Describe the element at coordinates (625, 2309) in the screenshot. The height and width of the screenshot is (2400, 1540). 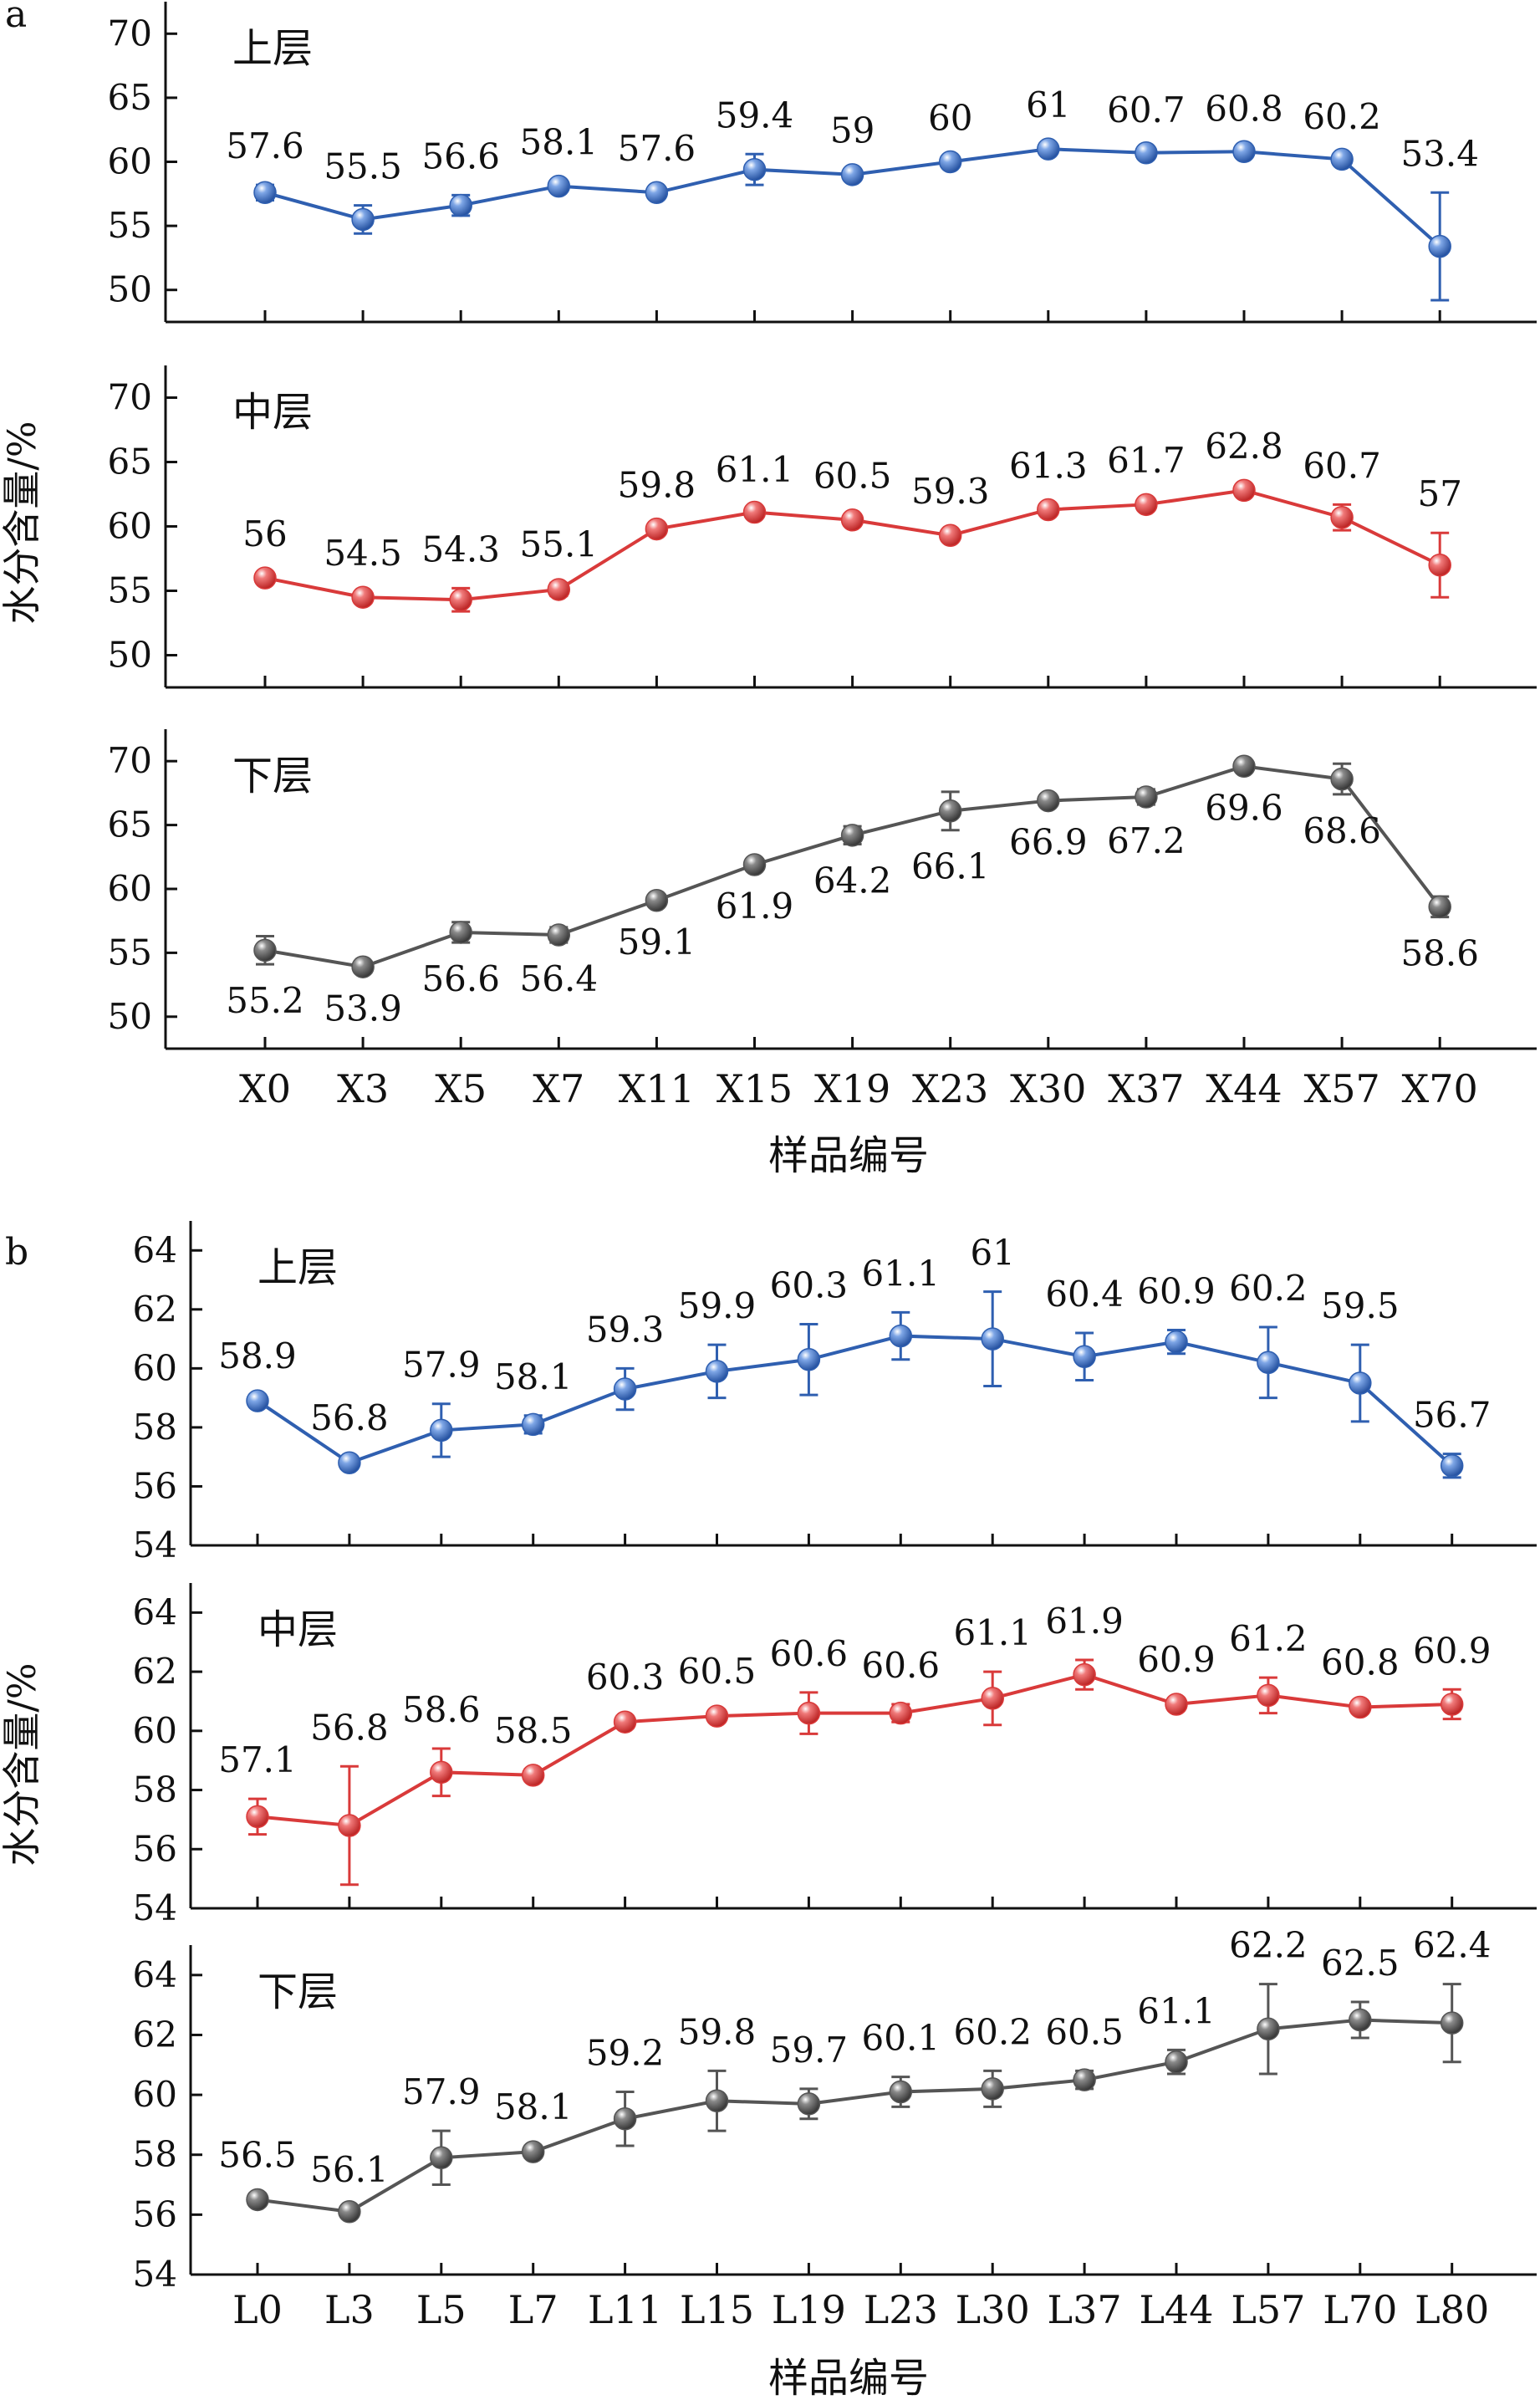
I see `panel-b-x-tick-label: L11` at that location.